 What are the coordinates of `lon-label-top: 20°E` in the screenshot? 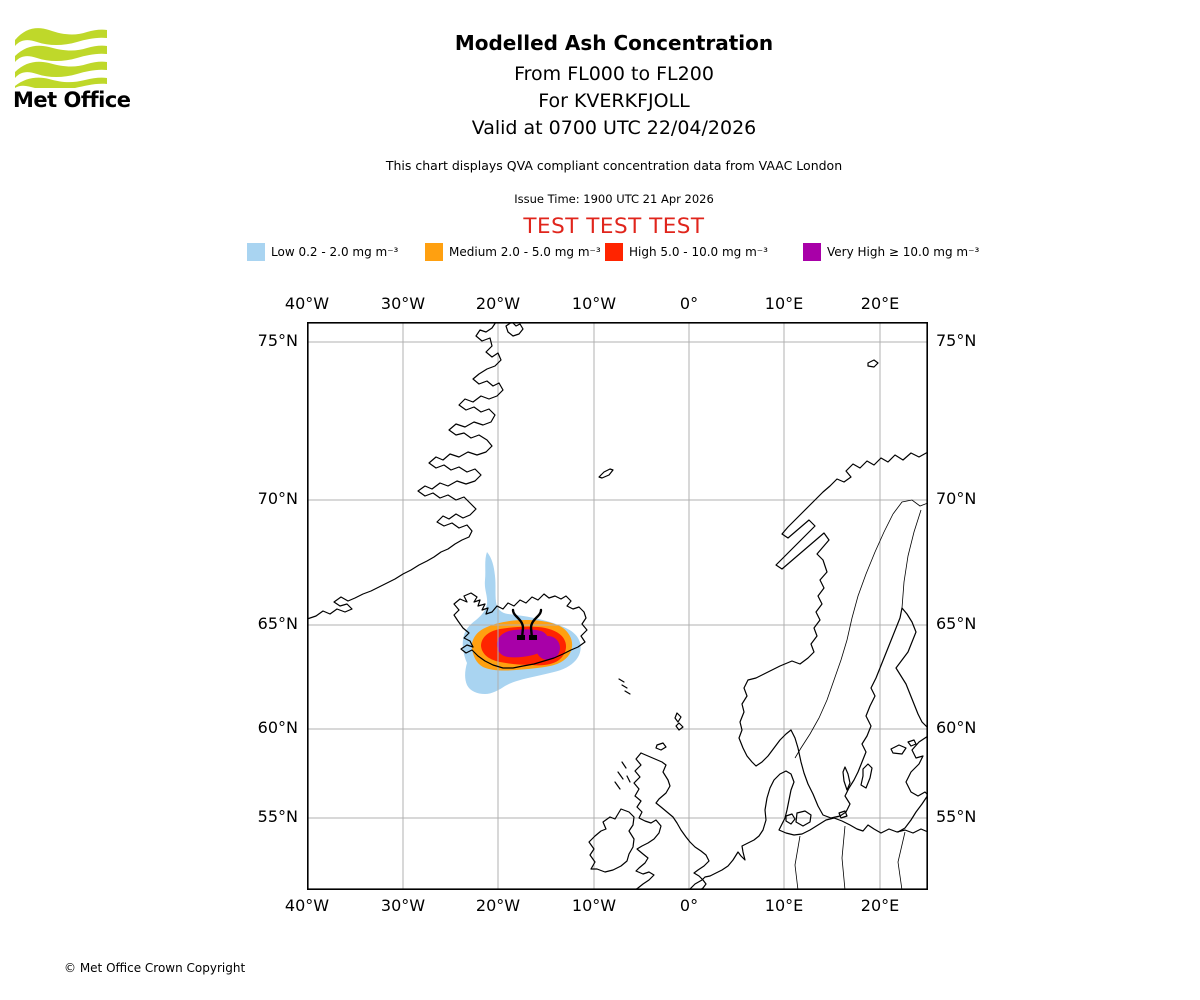 It's located at (880, 303).